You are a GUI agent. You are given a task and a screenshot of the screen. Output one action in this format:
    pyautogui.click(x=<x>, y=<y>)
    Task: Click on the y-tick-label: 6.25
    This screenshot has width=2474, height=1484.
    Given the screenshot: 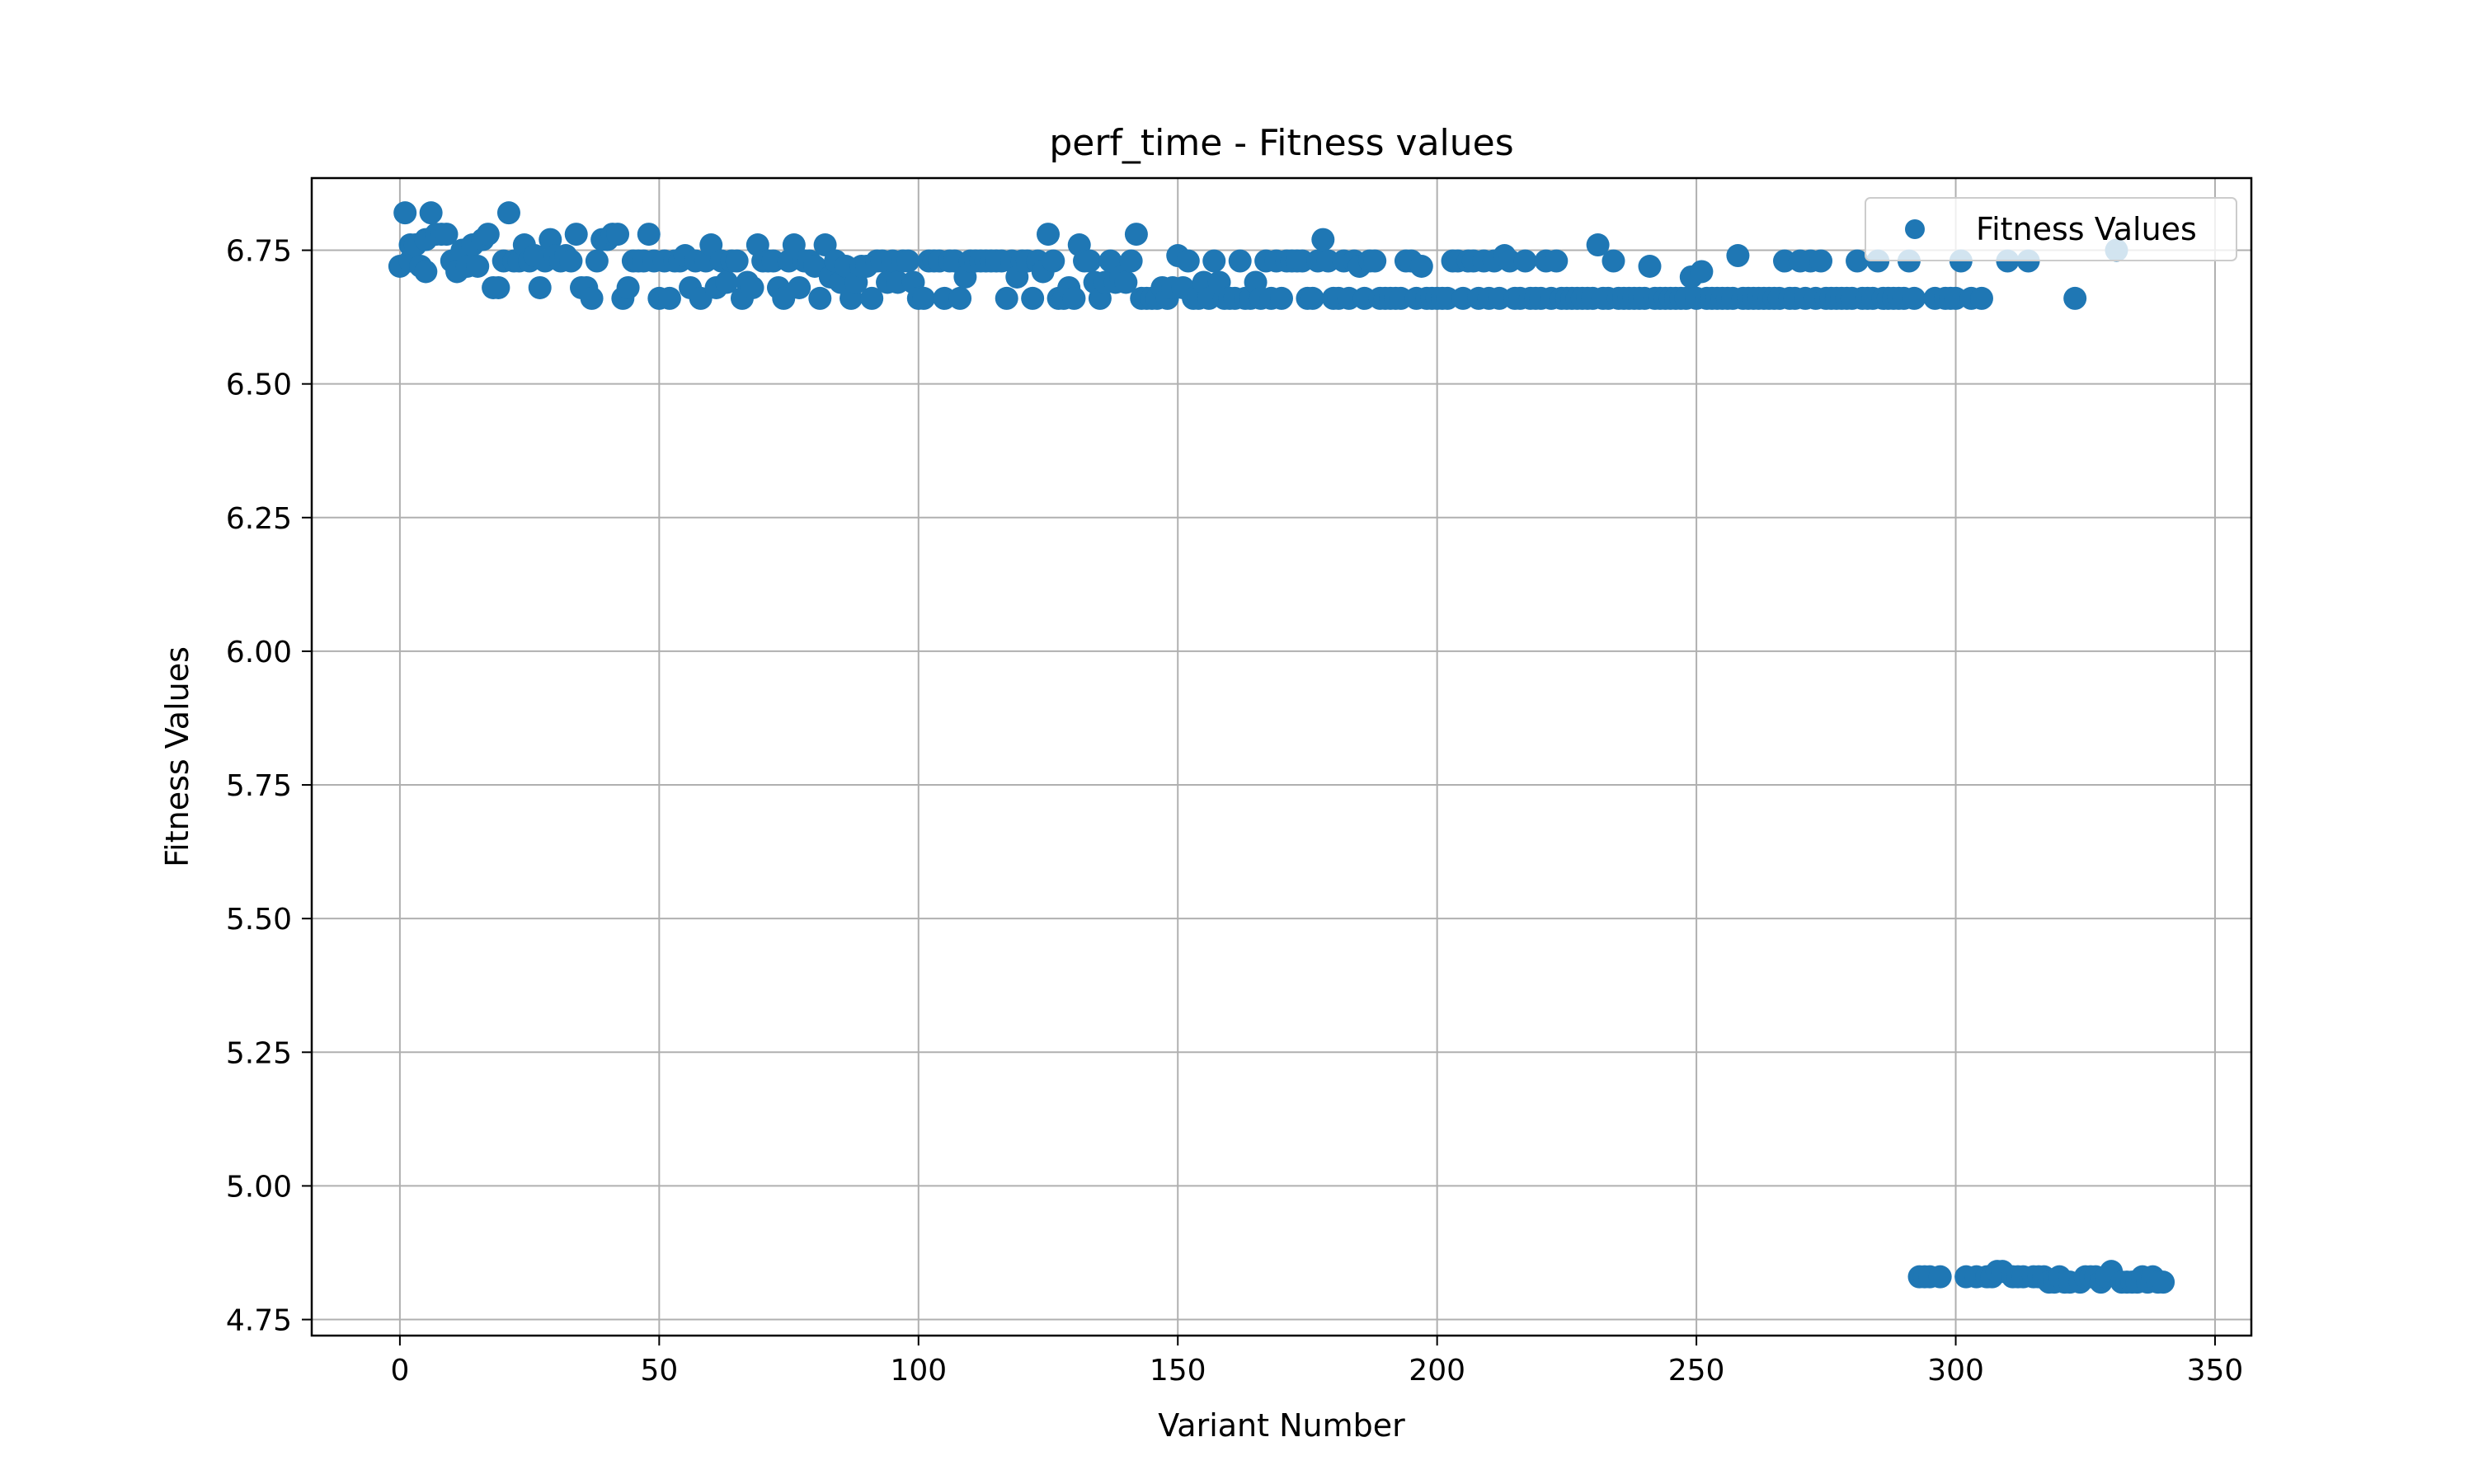 What is the action you would take?
    pyautogui.click(x=259, y=519)
    